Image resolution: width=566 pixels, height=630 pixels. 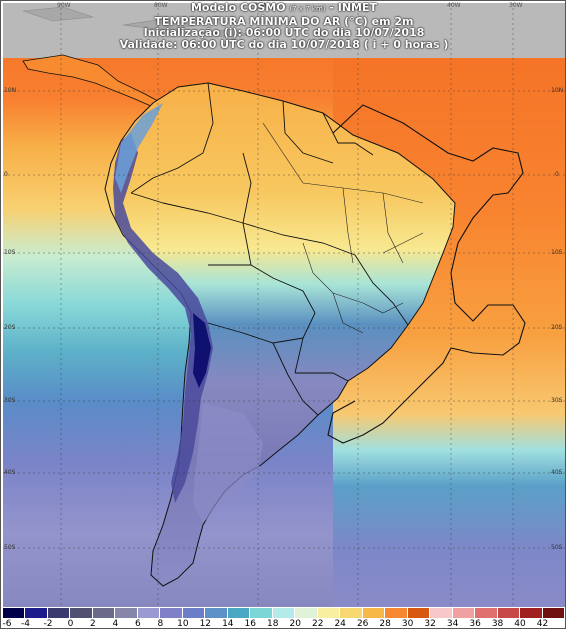 What do you see at coordinates (475, 624) in the screenshot?
I see `legend-tick-label: 36` at bounding box center [475, 624].